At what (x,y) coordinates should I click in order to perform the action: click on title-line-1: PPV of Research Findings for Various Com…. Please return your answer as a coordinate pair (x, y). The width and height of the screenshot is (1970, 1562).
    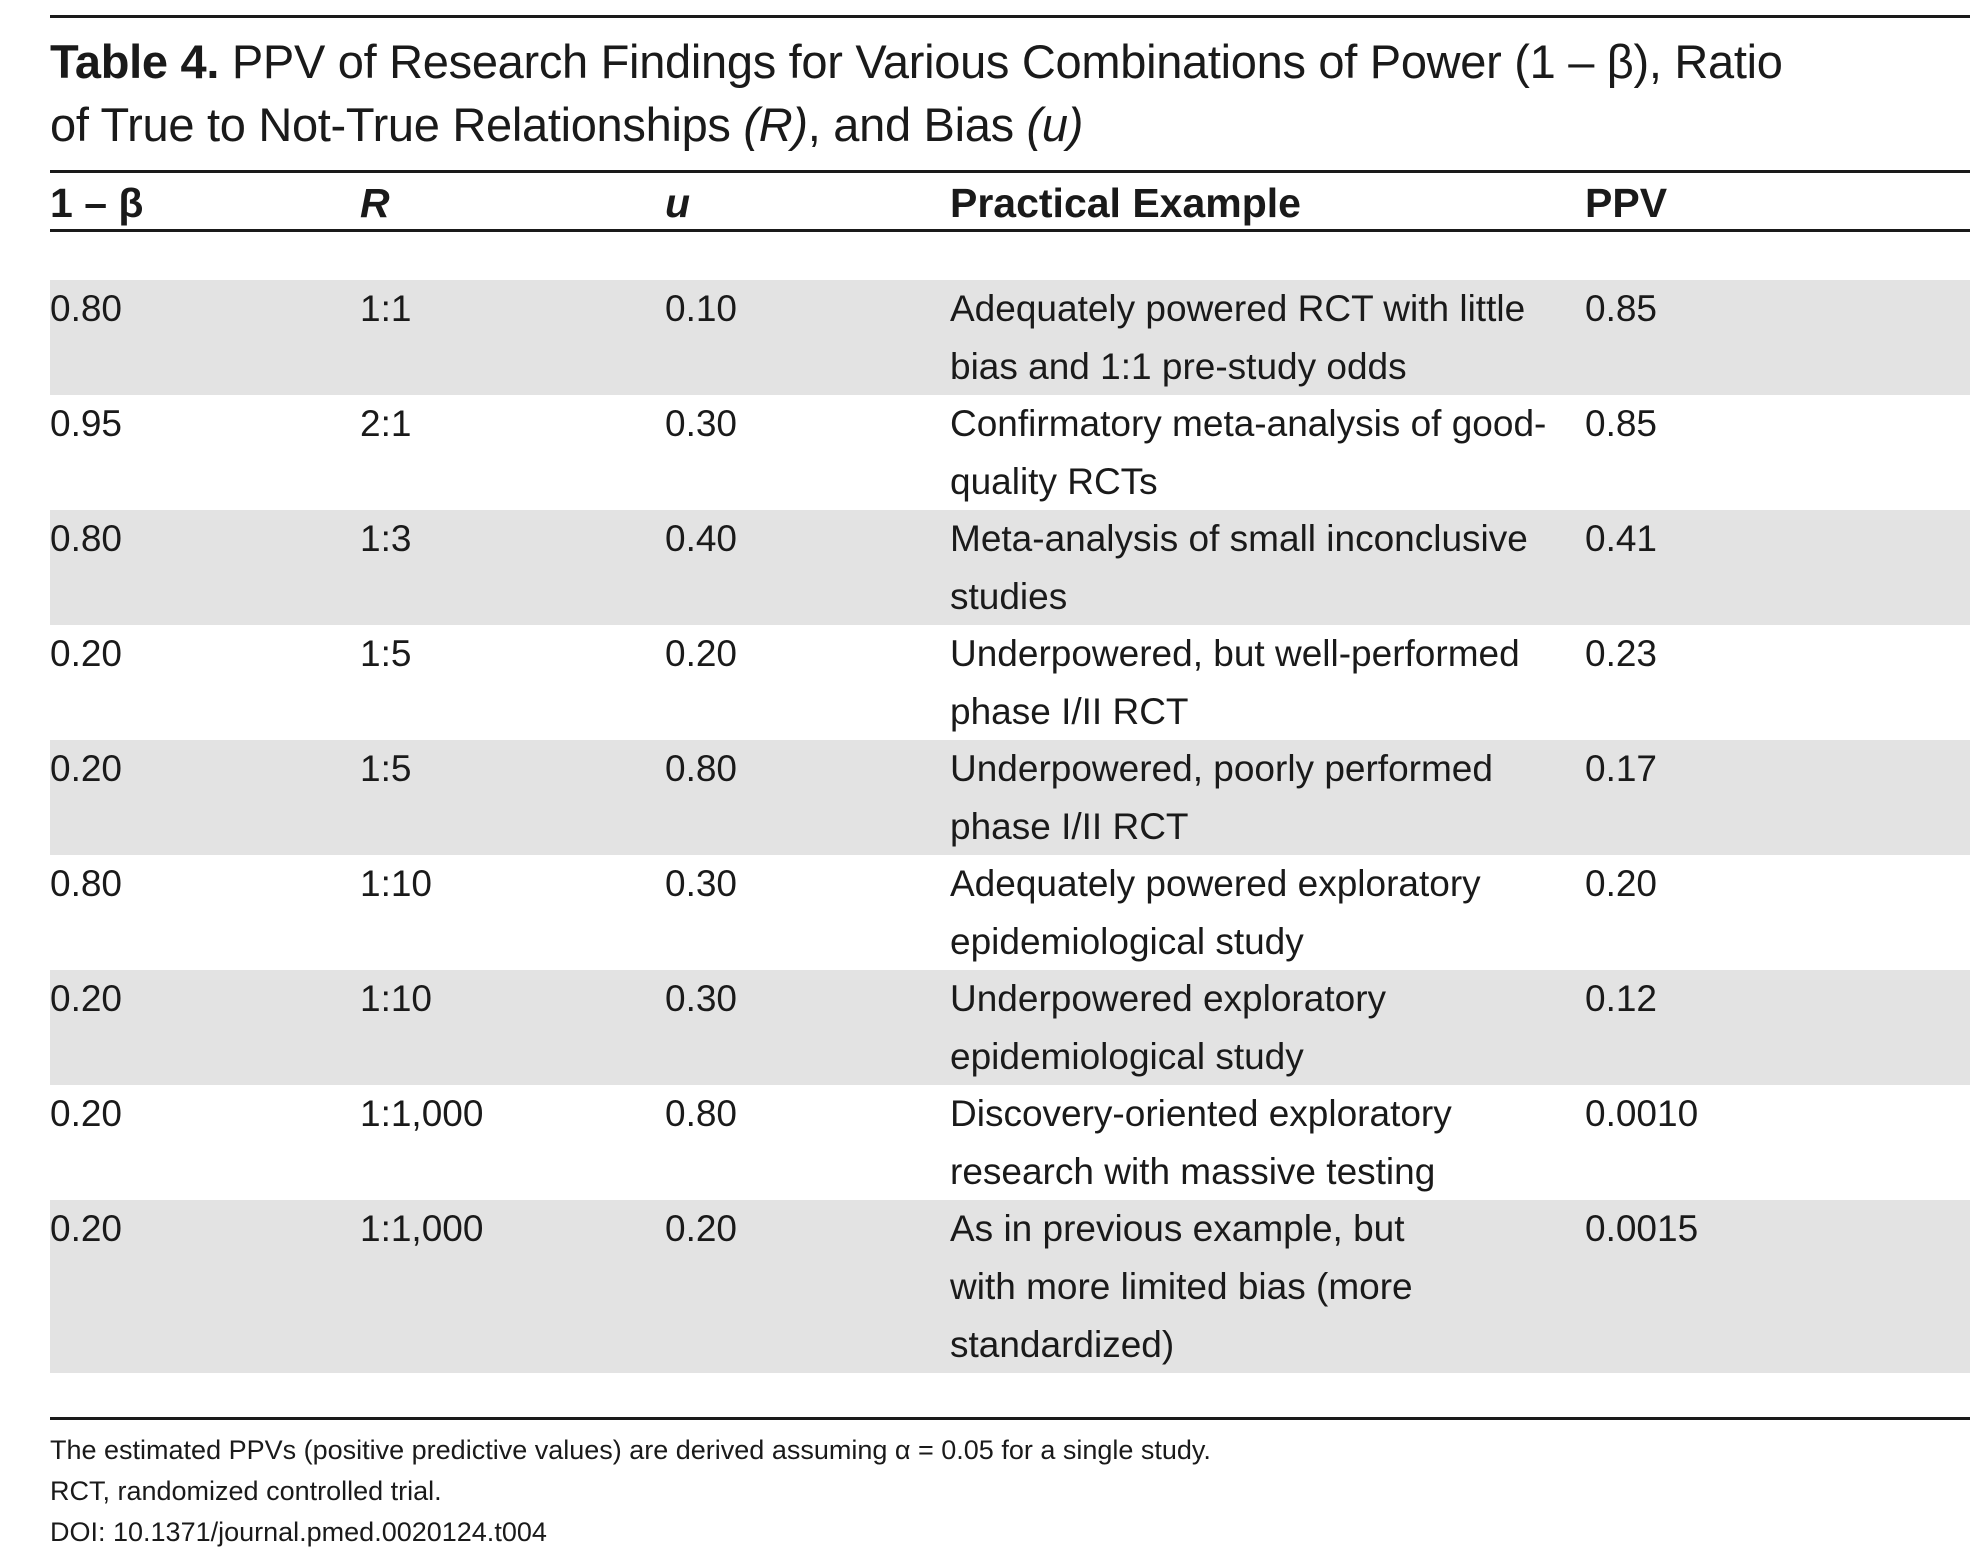
    Looking at the image, I should click on (1001, 61).